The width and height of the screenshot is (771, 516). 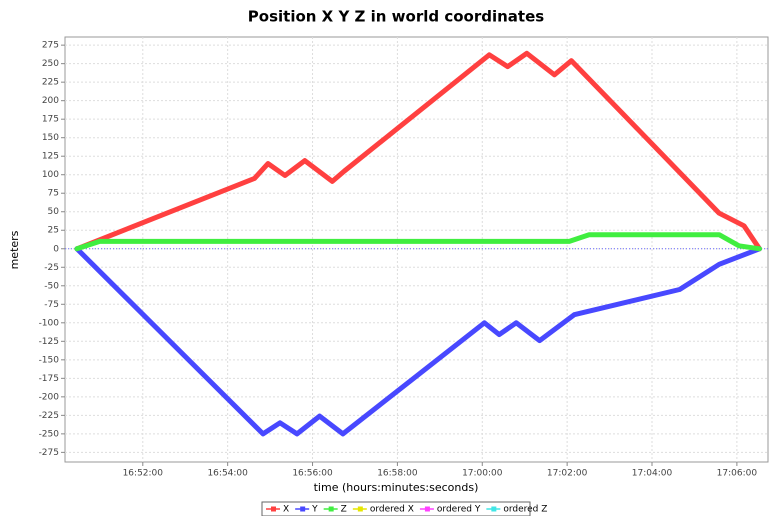 What do you see at coordinates (49, 379) in the screenshot?
I see `y-tick-label: -175` at bounding box center [49, 379].